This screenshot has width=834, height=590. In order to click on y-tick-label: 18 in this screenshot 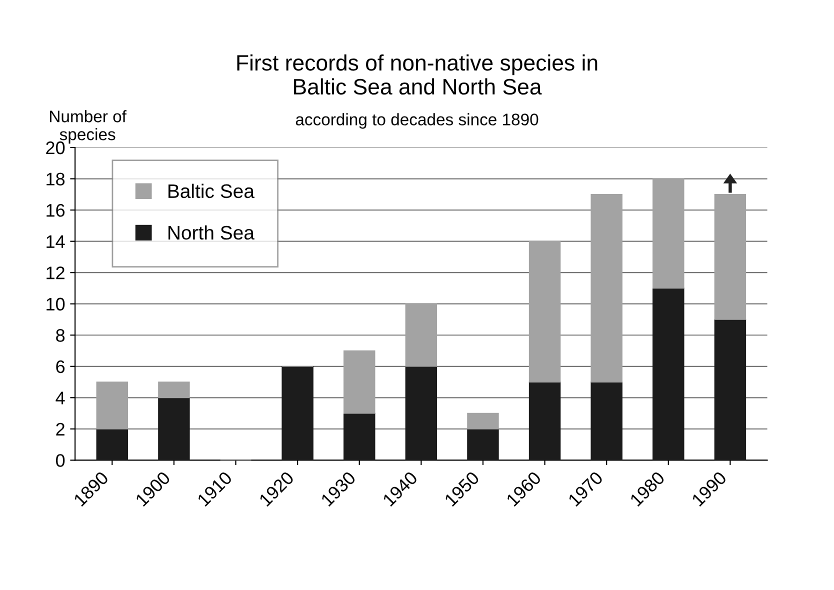, I will do `click(55, 179)`.